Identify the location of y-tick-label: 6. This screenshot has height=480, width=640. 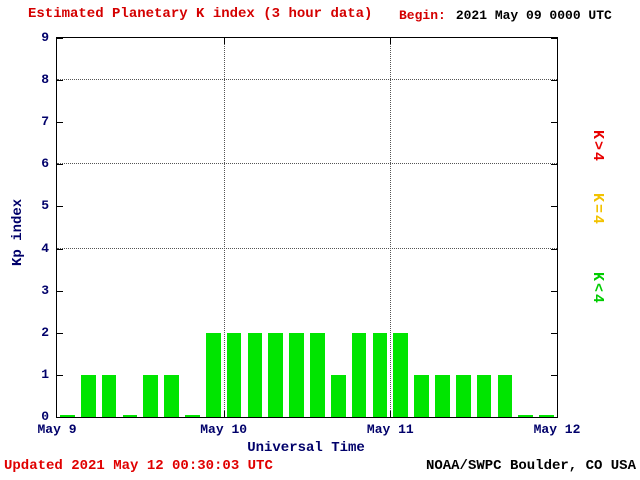
(45, 164).